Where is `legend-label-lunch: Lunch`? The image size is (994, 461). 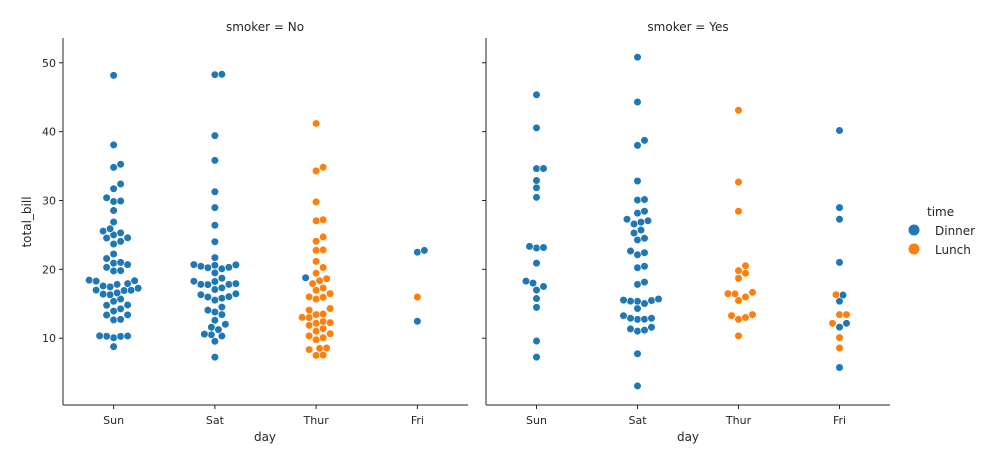
legend-label-lunch: Lunch is located at coordinates (953, 250).